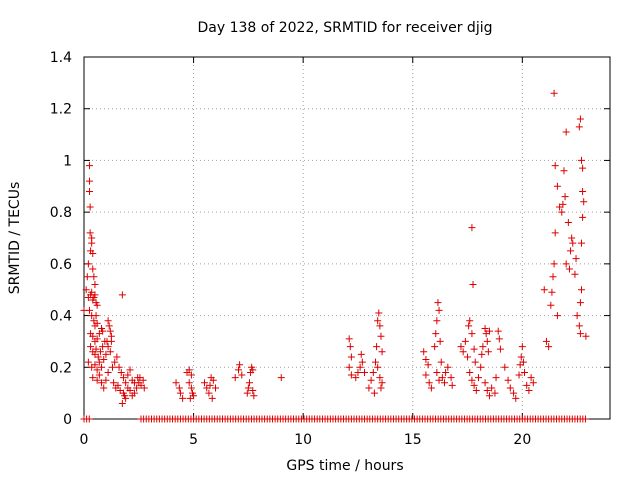 This screenshot has height=480, width=640. I want to click on y-tick-label: 1, so click(67, 161).